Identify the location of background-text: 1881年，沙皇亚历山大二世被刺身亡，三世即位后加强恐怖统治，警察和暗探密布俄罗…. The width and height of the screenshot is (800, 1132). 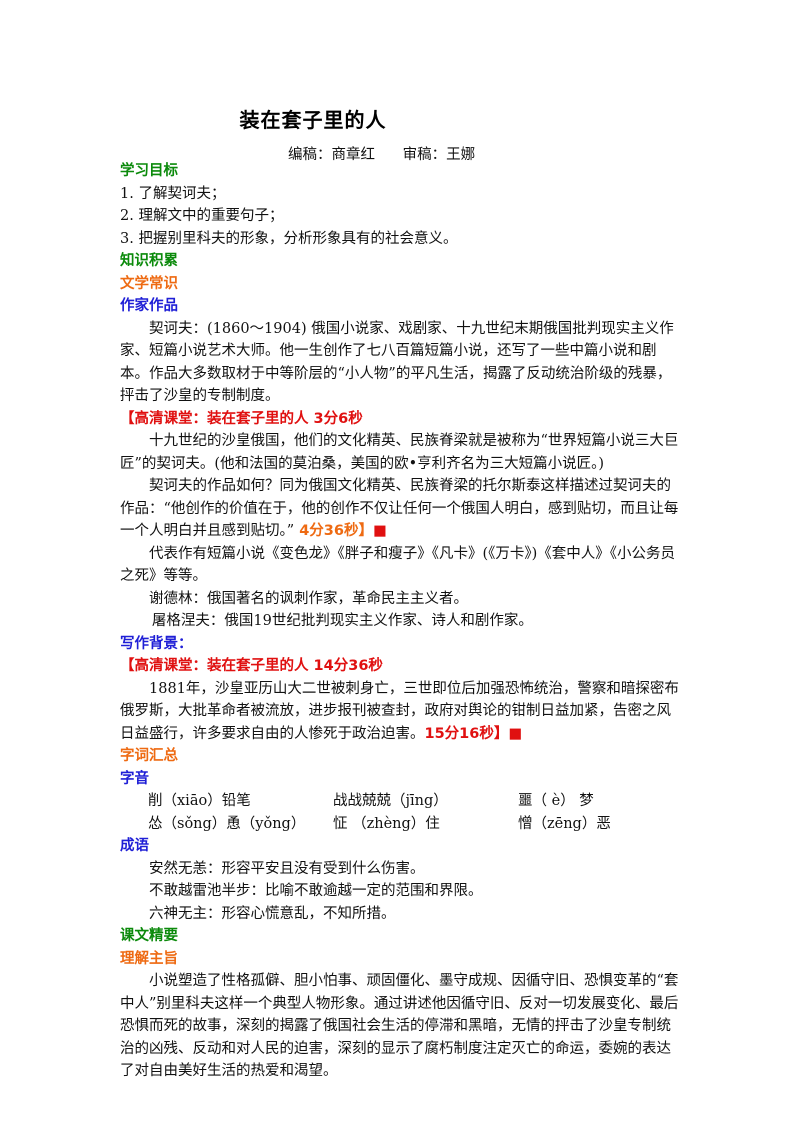
(399, 711).